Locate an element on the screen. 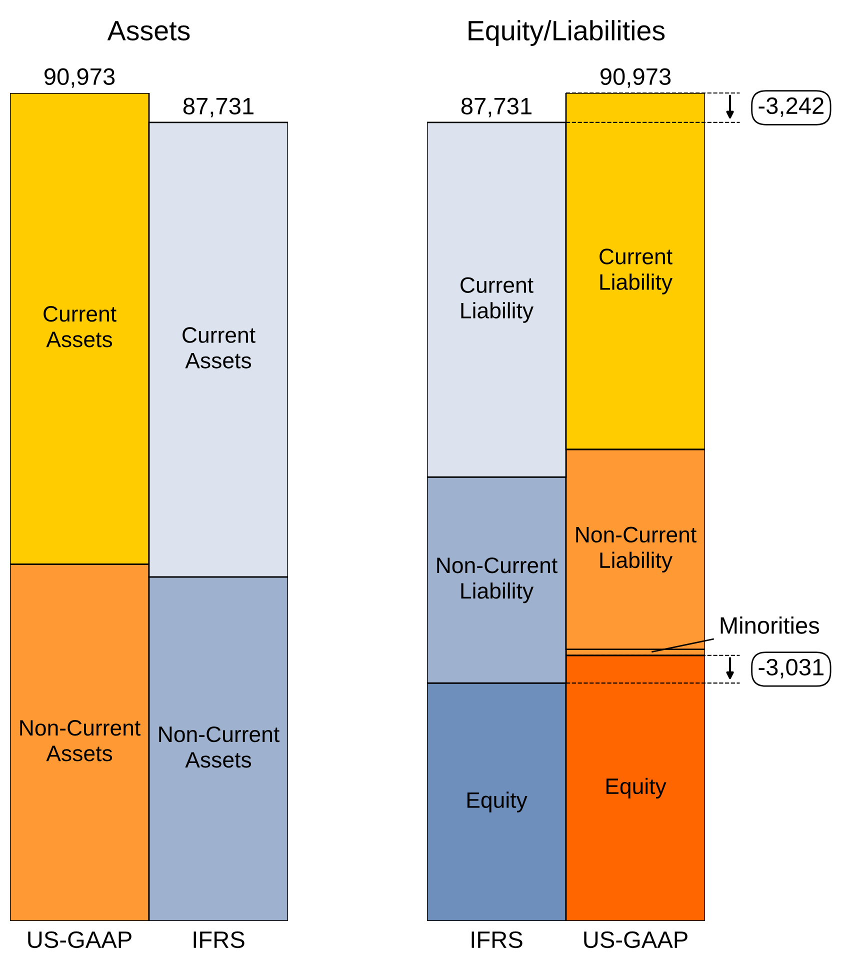  series-label: Non-Current Assets is located at coordinates (219, 747).